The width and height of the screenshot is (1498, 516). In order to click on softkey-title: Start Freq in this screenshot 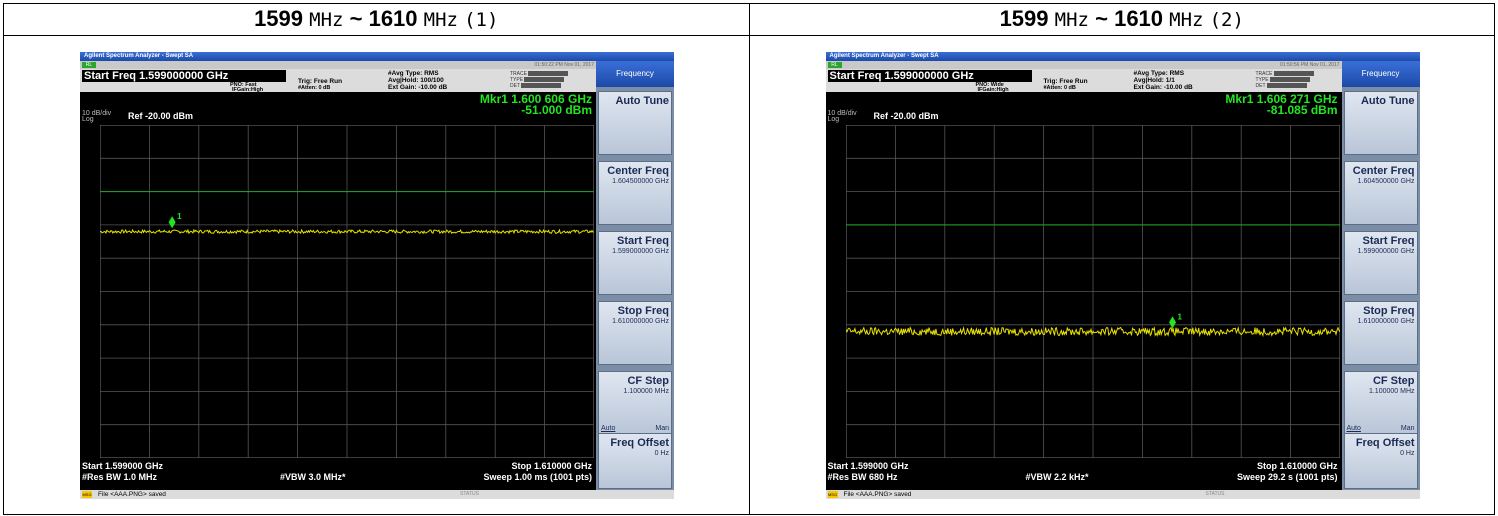, I will do `click(1388, 241)`.